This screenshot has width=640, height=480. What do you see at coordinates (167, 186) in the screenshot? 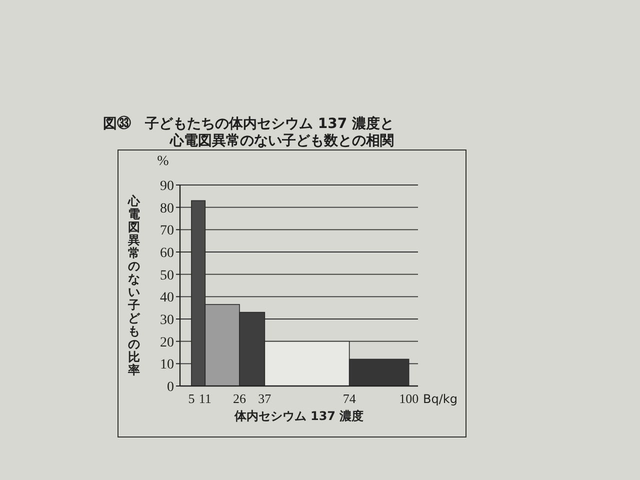
I see `y-tick-label: 90` at bounding box center [167, 186].